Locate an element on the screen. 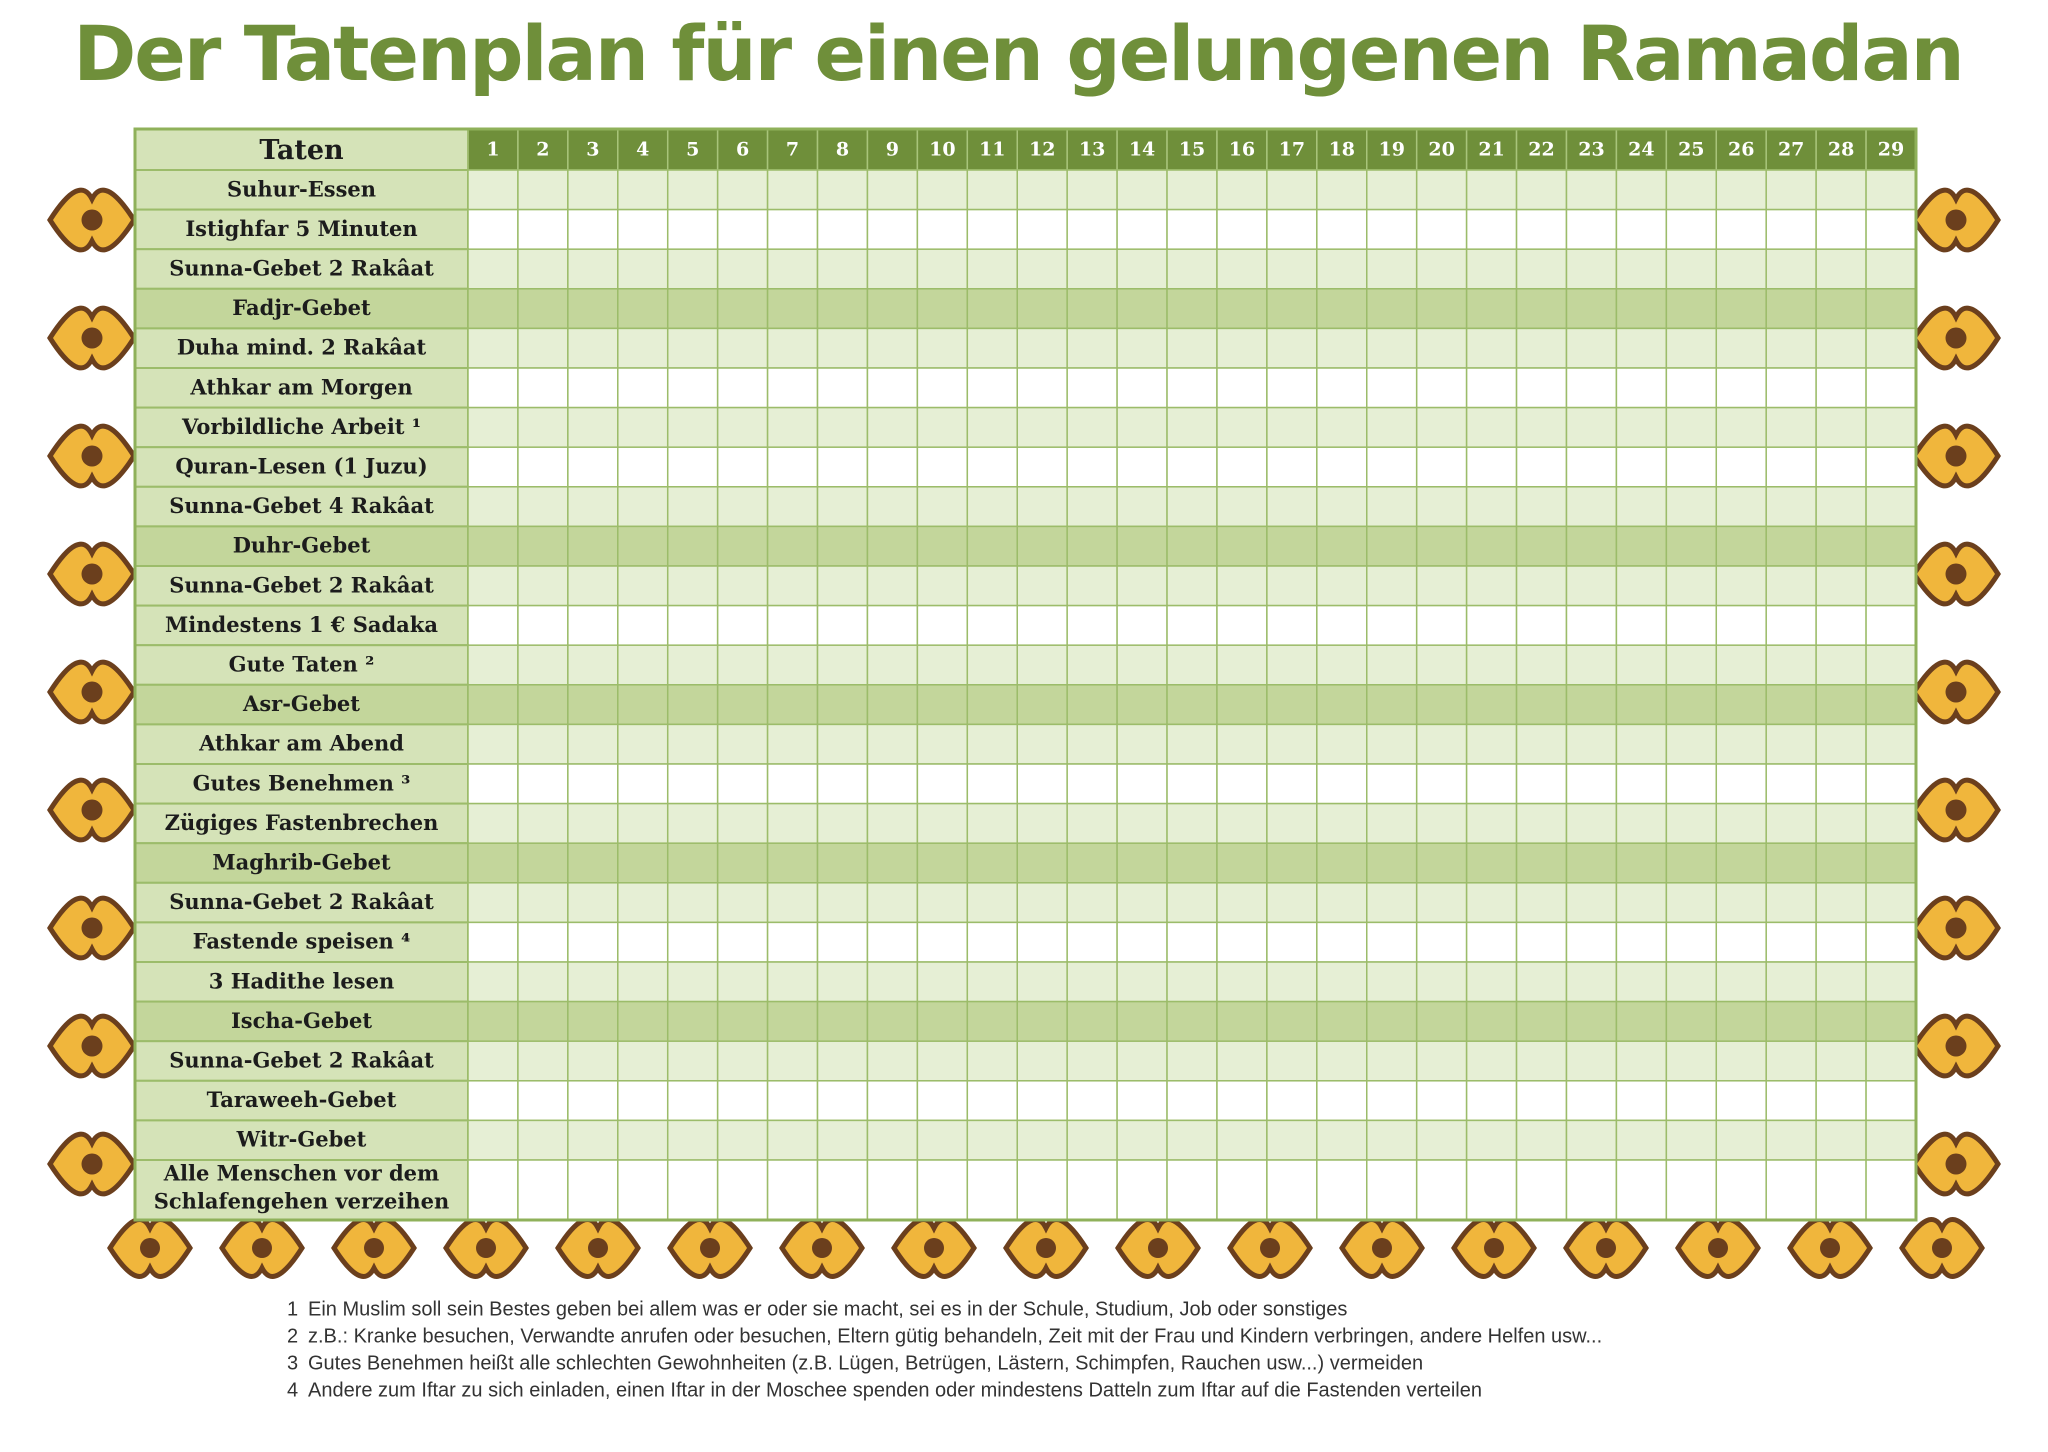 The width and height of the screenshot is (2048, 1452). row-label: Alle Menschen vor dem is located at coordinates (301, 1173).